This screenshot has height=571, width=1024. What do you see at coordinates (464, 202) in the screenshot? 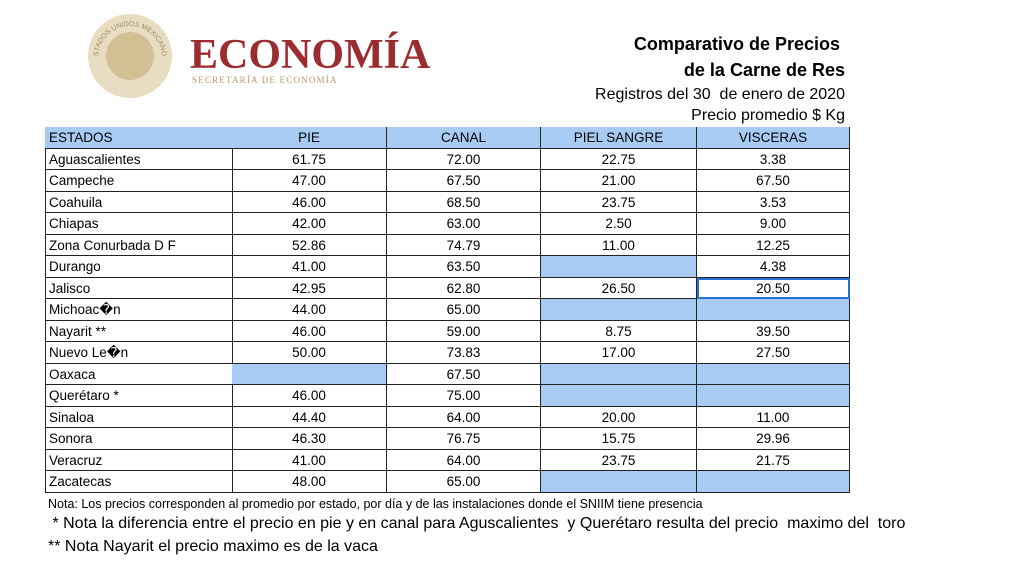
I see `price-cell: 68.50` at bounding box center [464, 202].